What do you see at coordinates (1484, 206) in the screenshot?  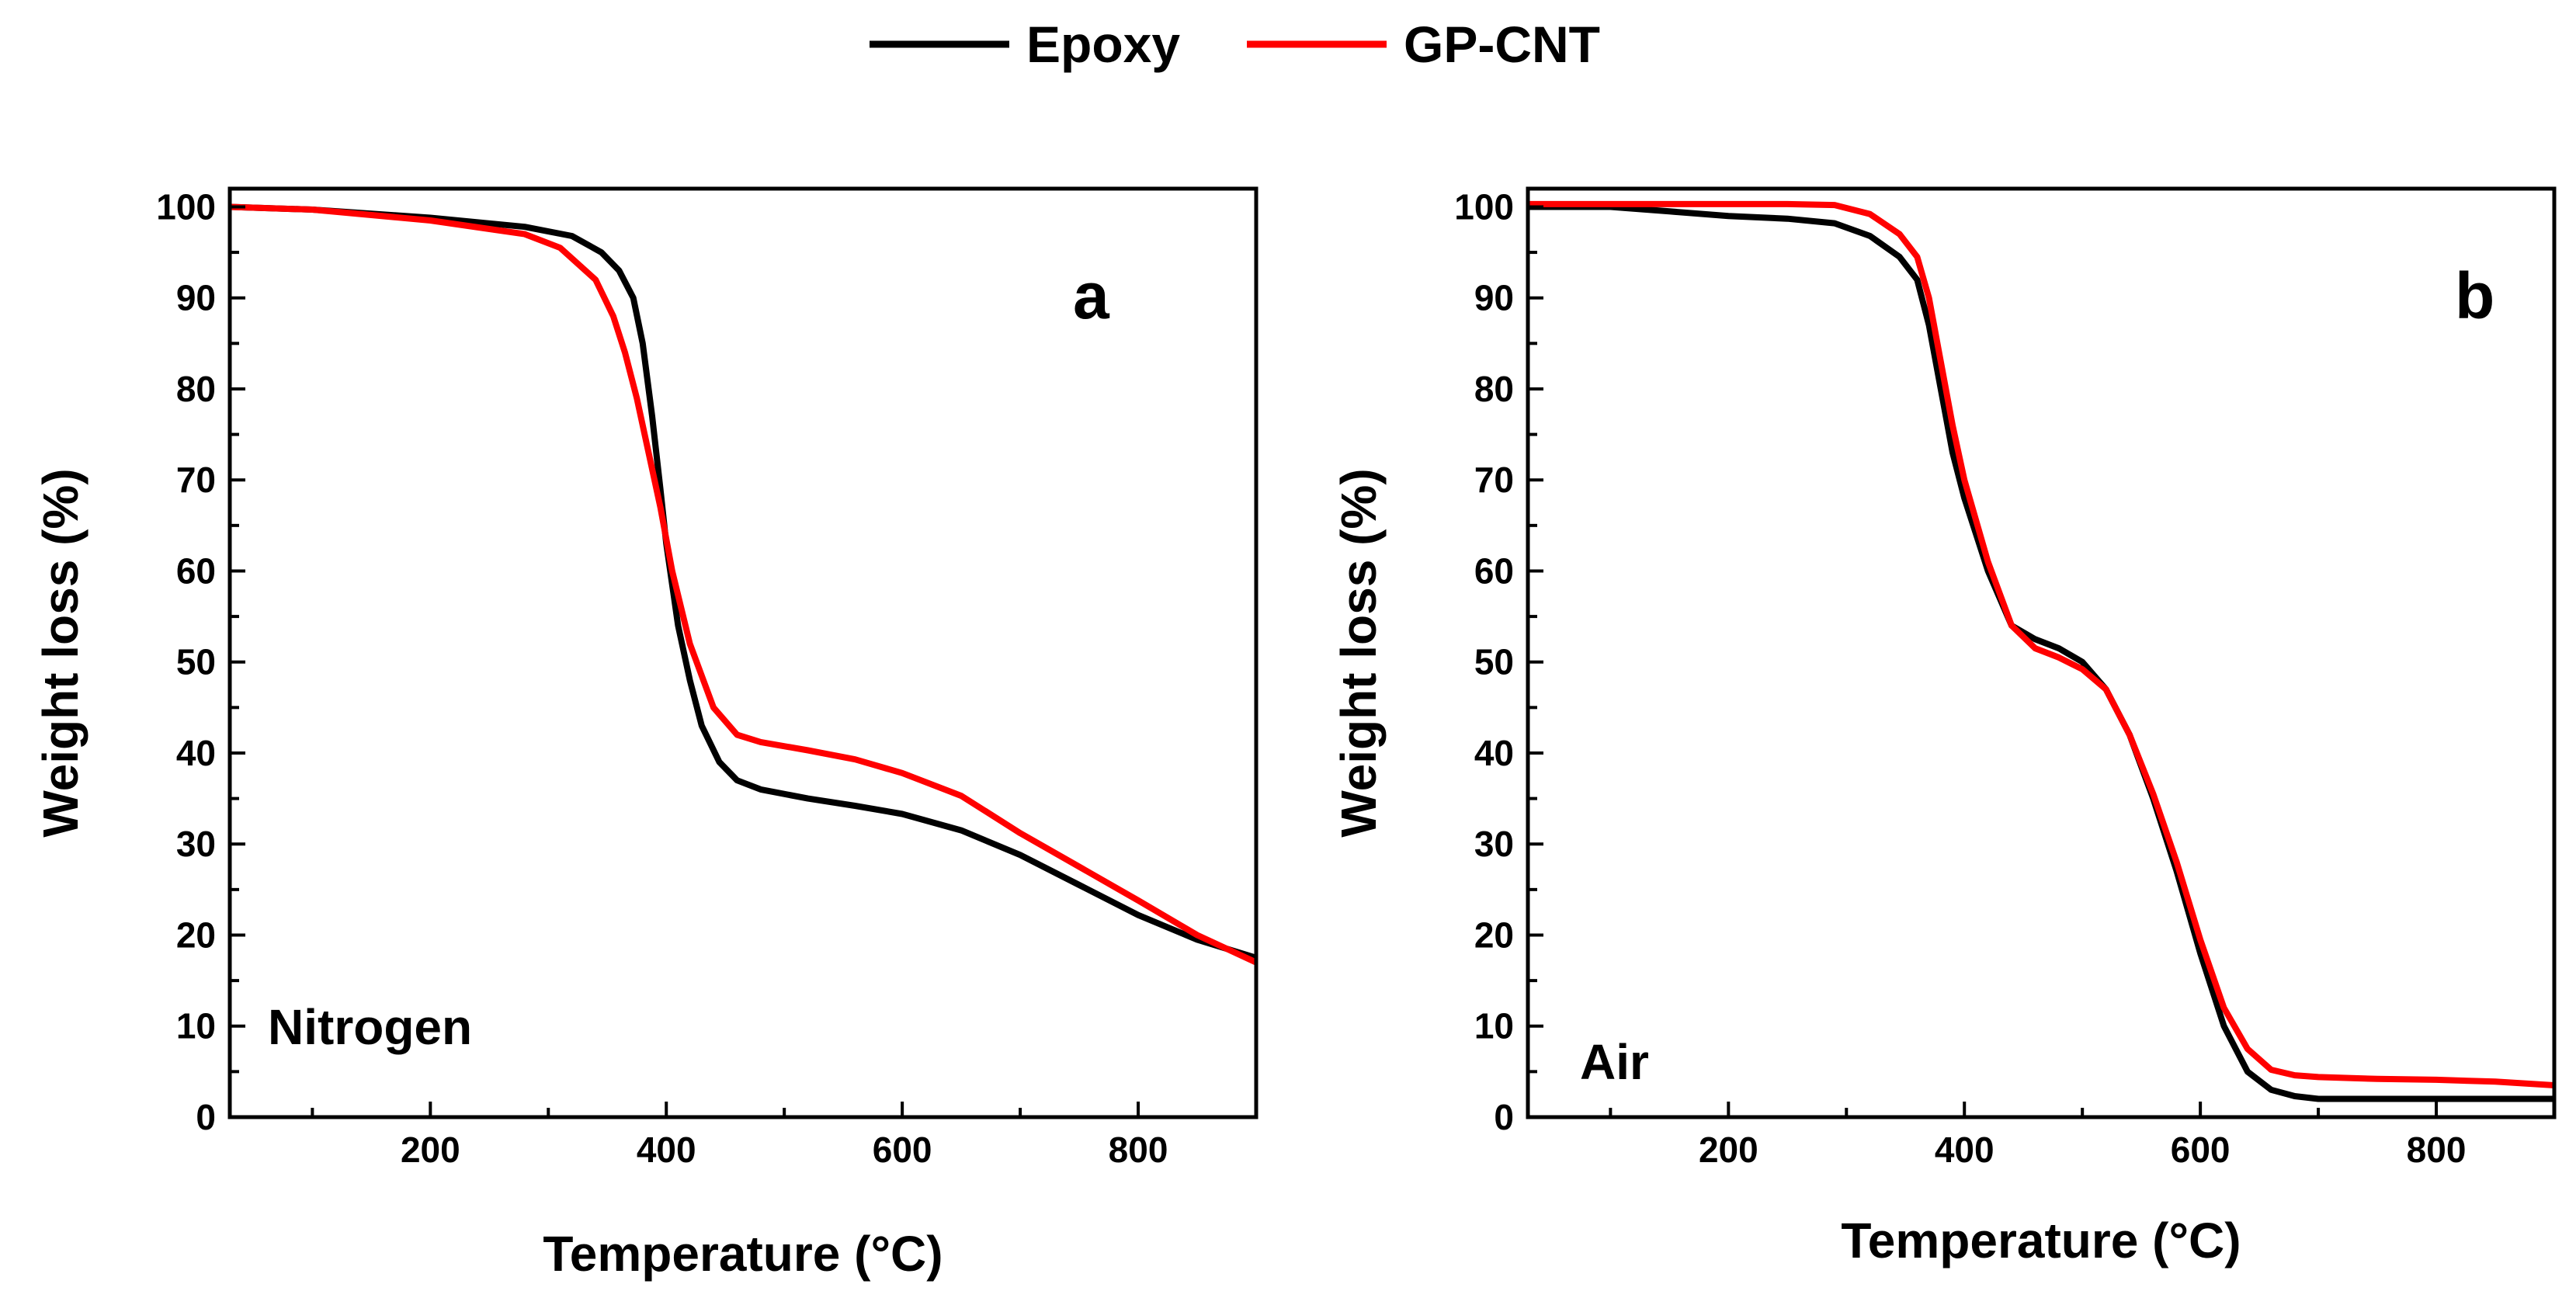 I see `panel-b-ytick-label-100: 100` at bounding box center [1484, 206].